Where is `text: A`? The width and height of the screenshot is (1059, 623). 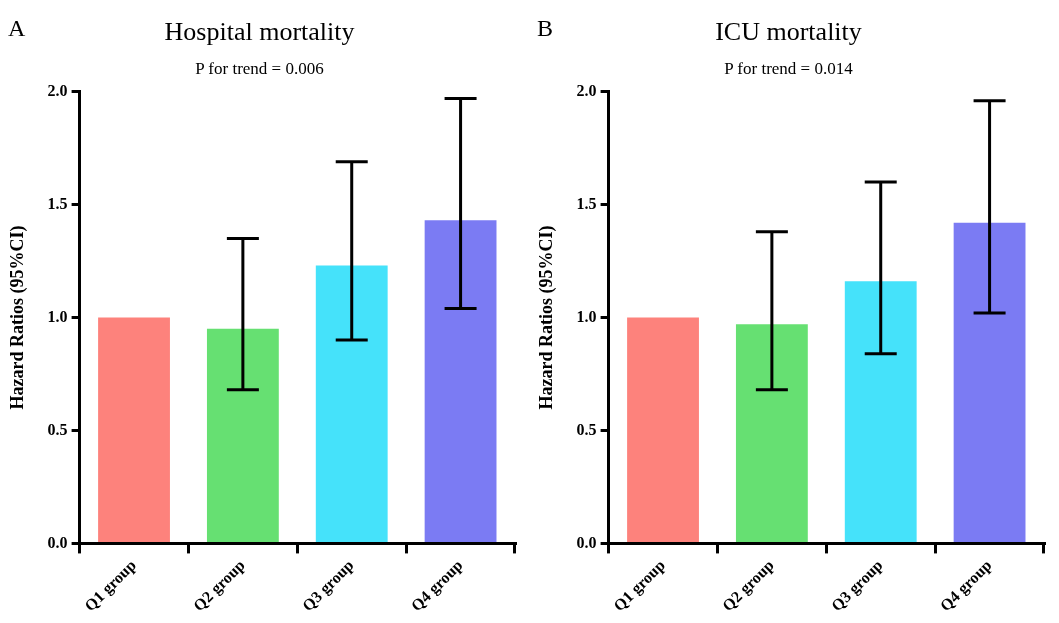
text: A is located at coordinates (17, 28).